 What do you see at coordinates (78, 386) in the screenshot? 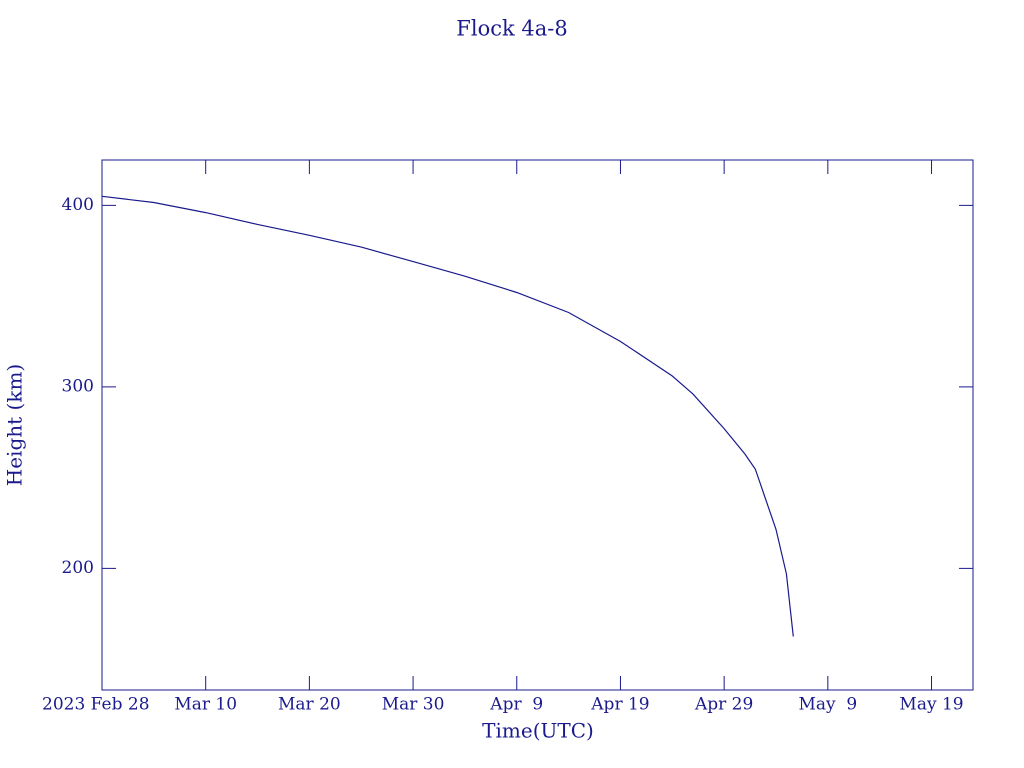
I see `y-tick-label: 300` at bounding box center [78, 386].